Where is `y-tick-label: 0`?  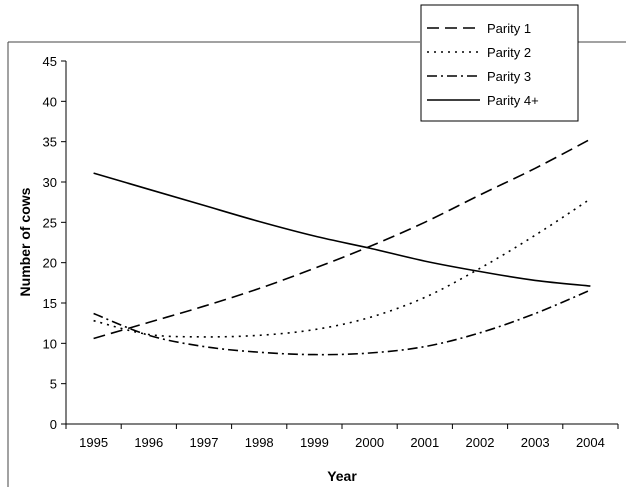
y-tick-label: 0 is located at coordinates (53, 424).